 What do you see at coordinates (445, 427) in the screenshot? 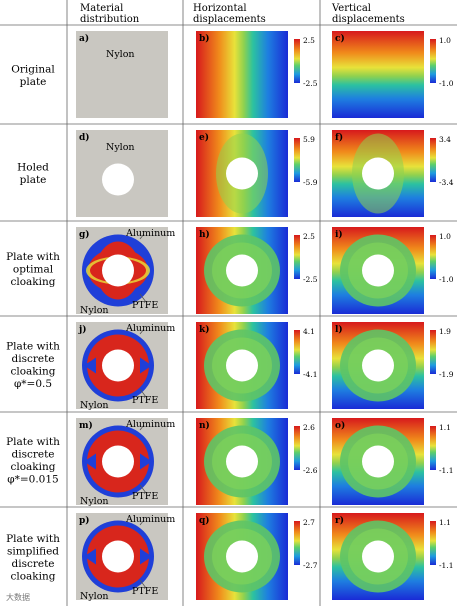
I see `colorbar-tick: 1.1` at bounding box center [445, 427].